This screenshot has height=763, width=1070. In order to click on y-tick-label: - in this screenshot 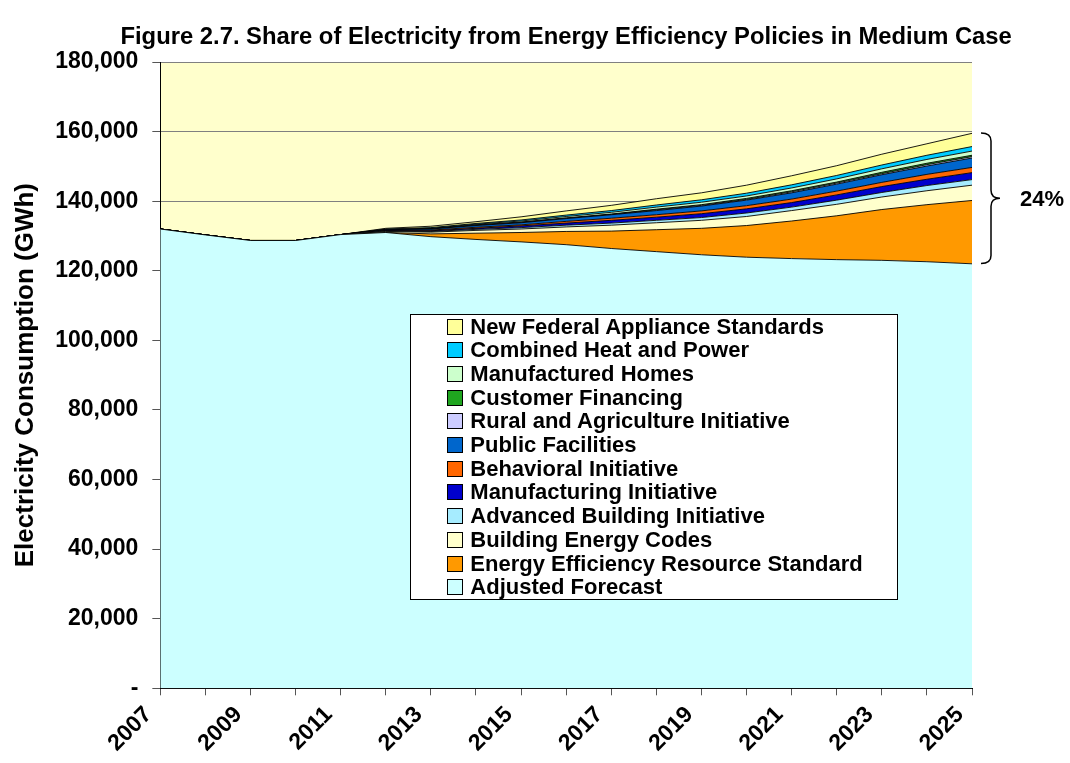, I will do `click(134, 686)`.